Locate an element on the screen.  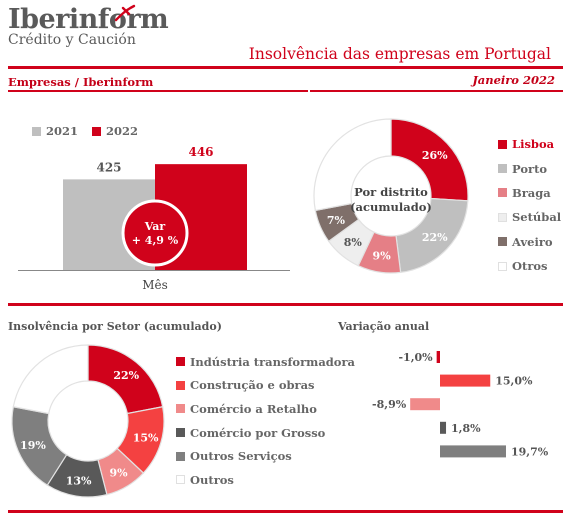
legend-item-construcao-e-obras: Construção e obras is located at coordinates (265, 386).